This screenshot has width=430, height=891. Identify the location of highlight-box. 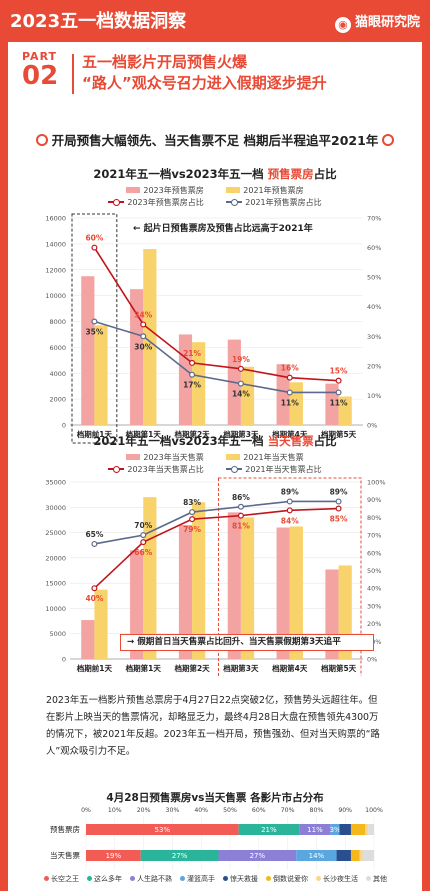
(290, 576).